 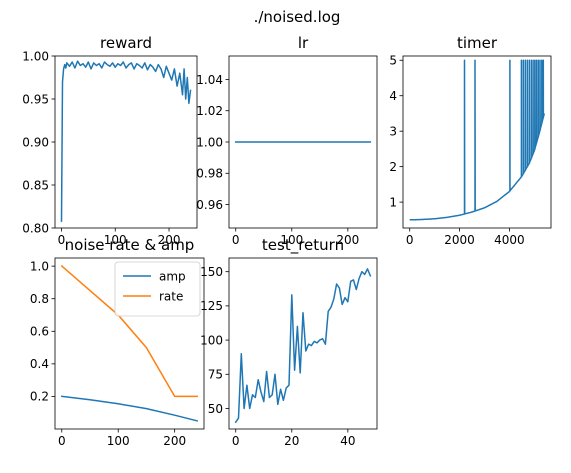 I want to click on noise-ytick-label: 0.2, so click(x=39, y=397).